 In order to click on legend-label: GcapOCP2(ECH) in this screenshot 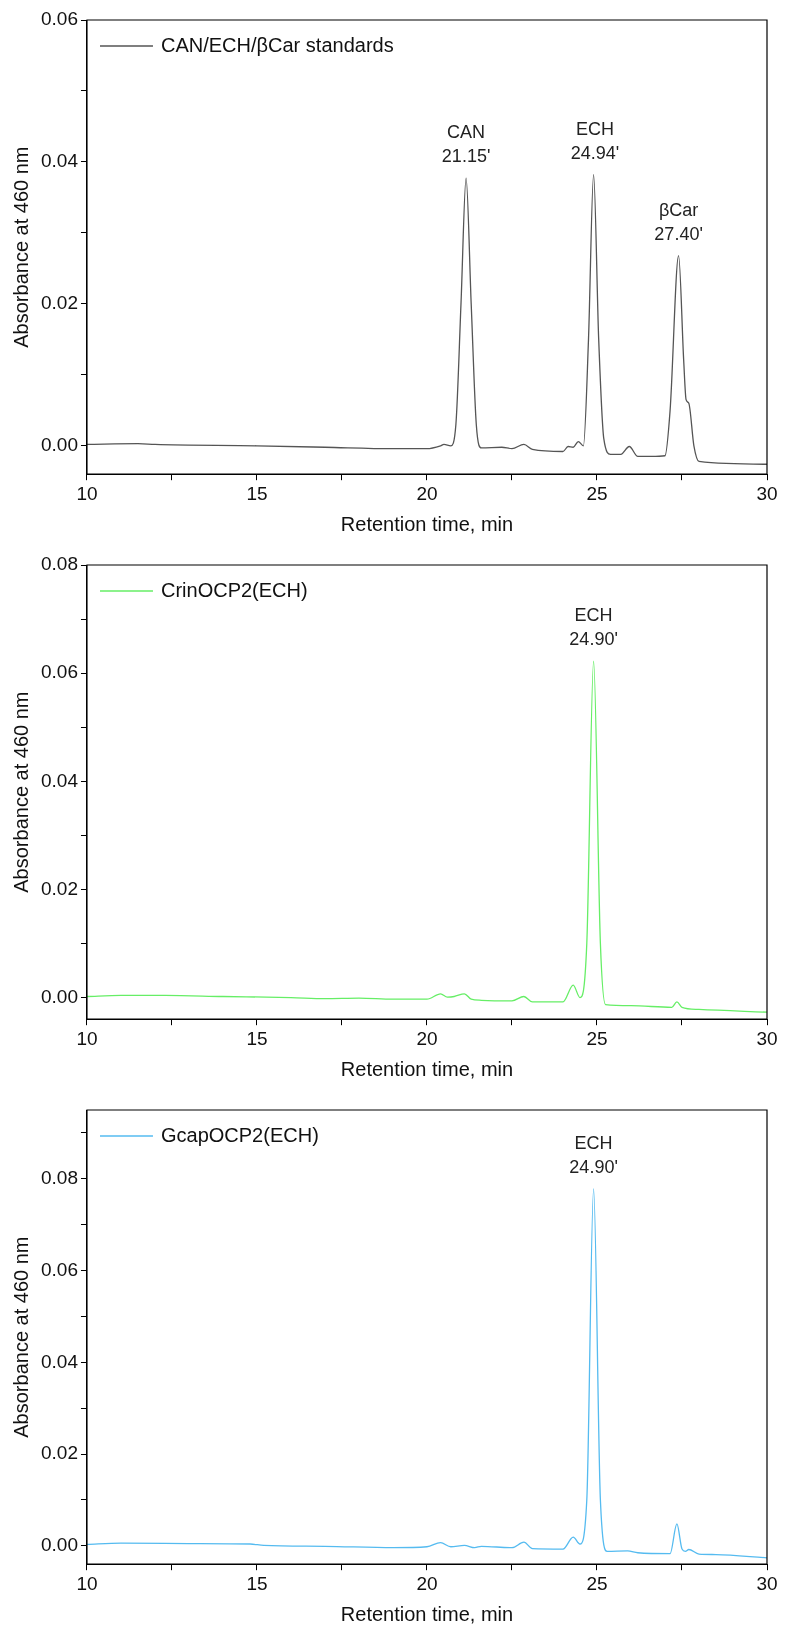, I will do `click(239, 1134)`.